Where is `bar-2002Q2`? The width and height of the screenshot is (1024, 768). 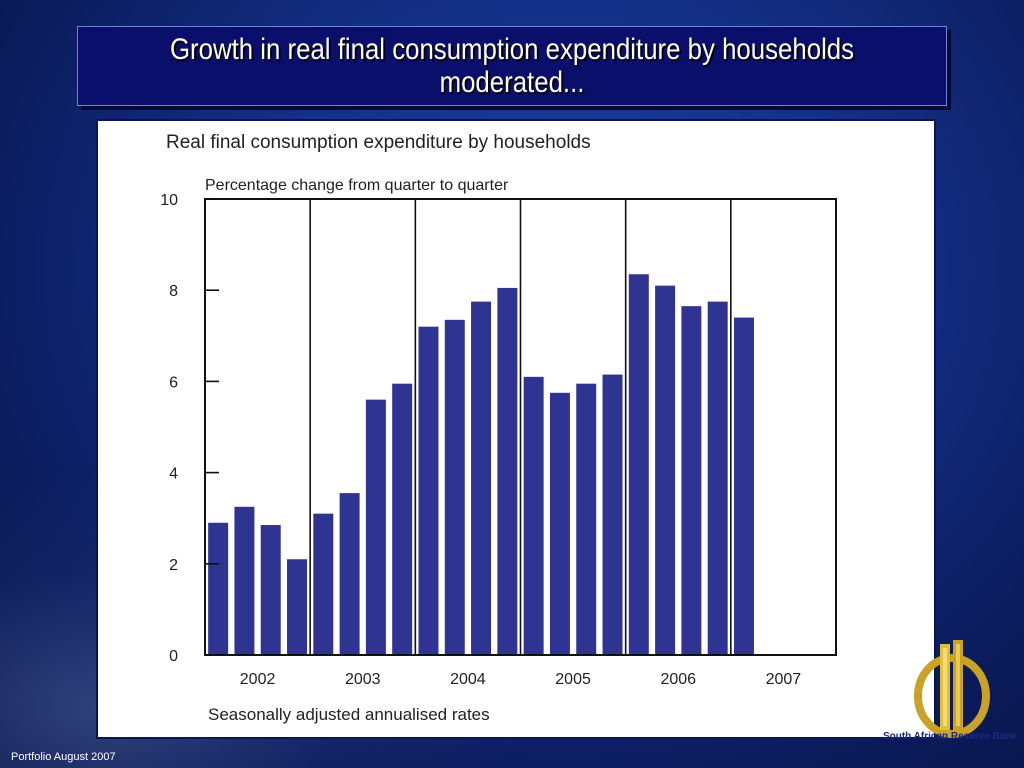 bar-2002Q2 is located at coordinates (244, 580).